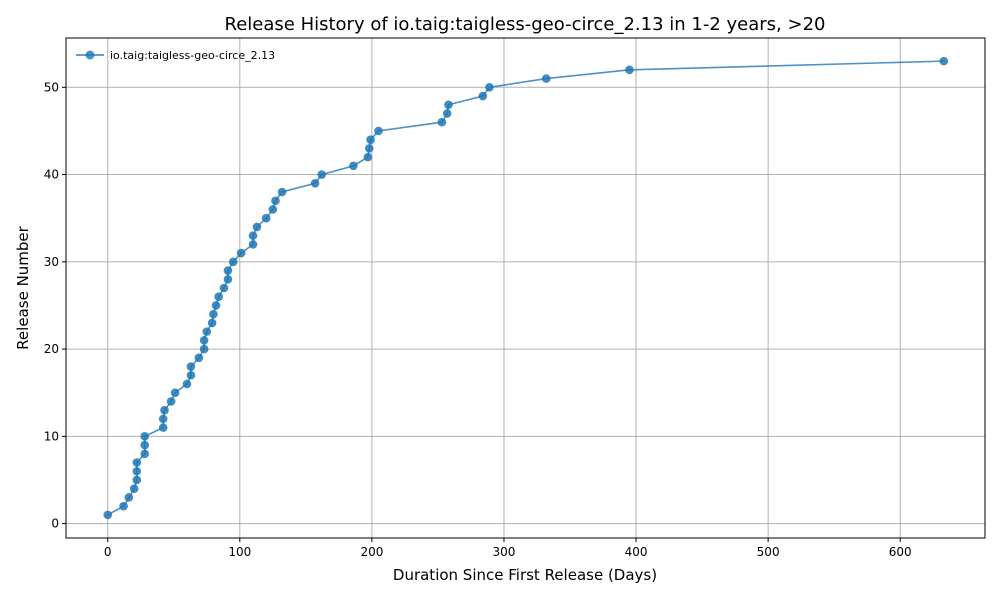 Image resolution: width=1000 pixels, height=600 pixels. What do you see at coordinates (900, 552) in the screenshot?
I see `x-tick-label: 600` at bounding box center [900, 552].